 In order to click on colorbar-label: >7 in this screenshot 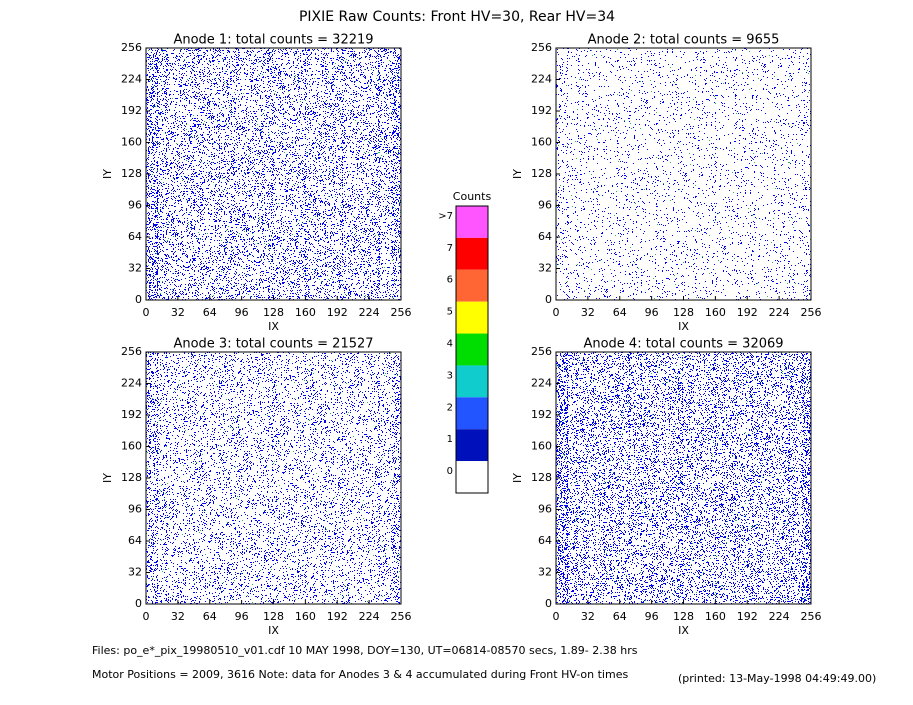, I will do `click(445, 216)`.